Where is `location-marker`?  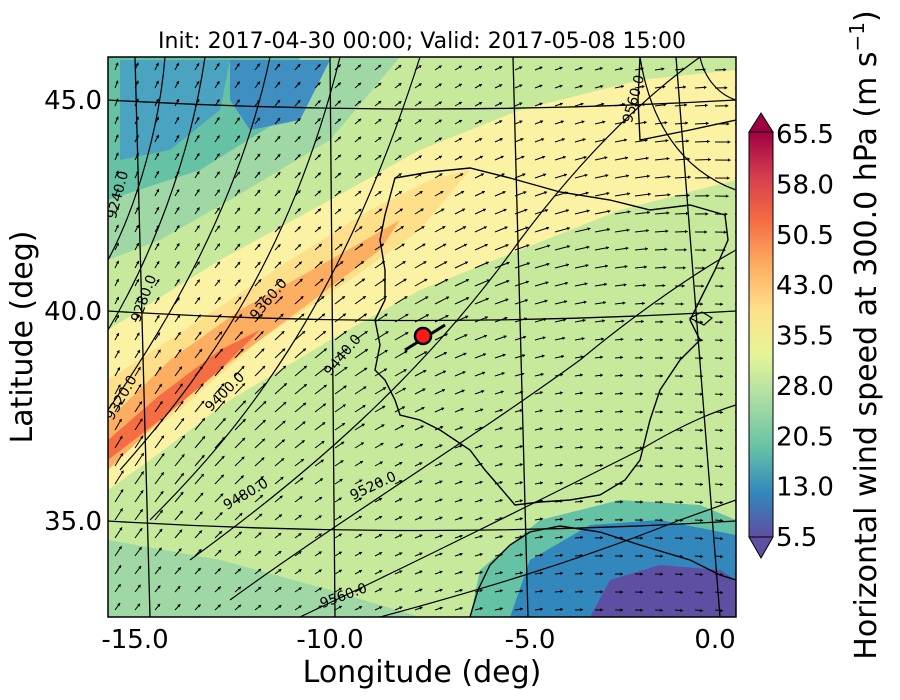 location-marker is located at coordinates (423, 336).